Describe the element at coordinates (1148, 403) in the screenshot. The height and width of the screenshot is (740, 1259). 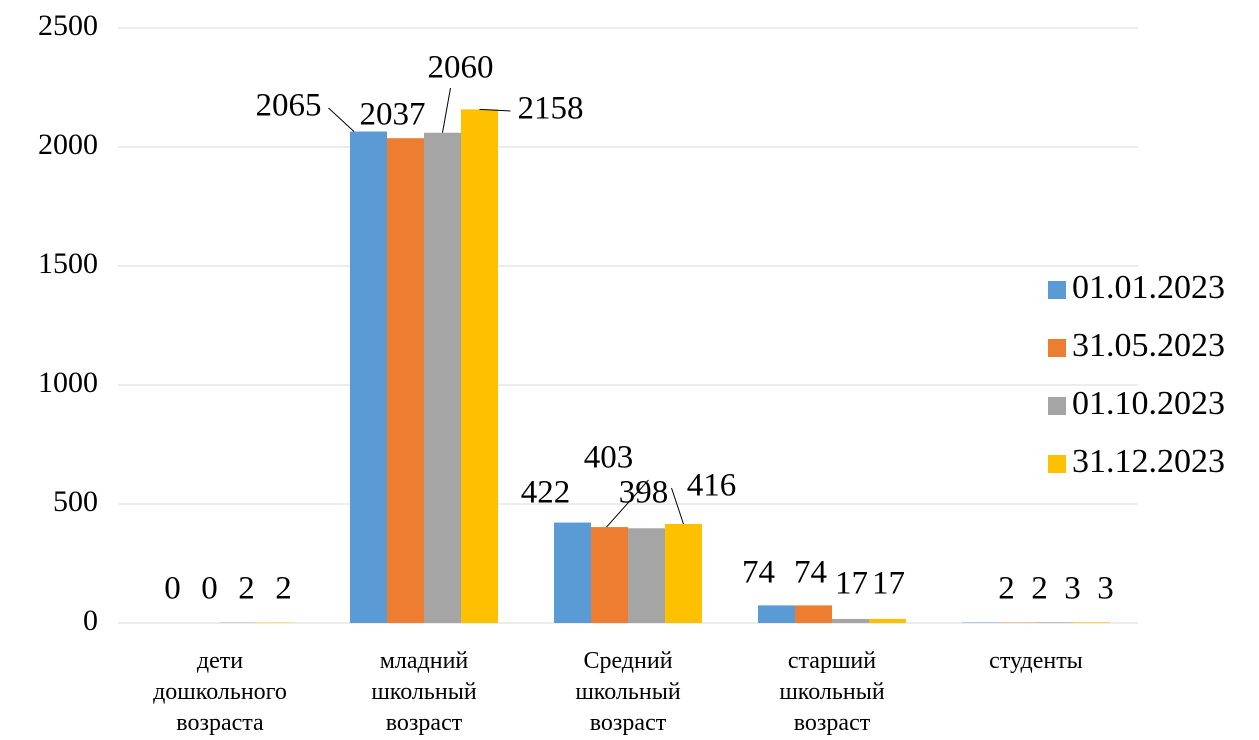
I see `legend-label: 01.10.2023` at that location.